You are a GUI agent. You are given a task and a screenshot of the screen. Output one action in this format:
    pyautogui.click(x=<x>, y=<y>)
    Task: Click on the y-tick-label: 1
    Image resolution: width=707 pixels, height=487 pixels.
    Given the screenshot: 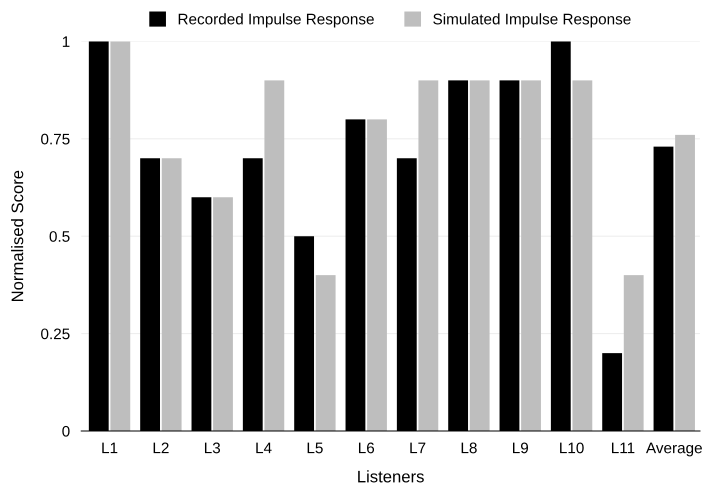 What is the action you would take?
    pyautogui.click(x=66, y=41)
    